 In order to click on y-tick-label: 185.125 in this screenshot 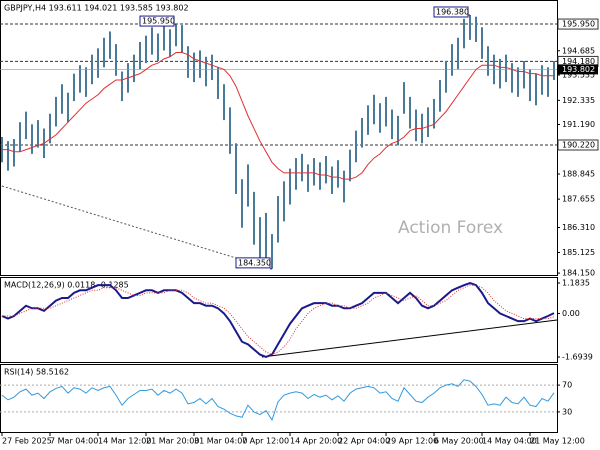, I will do `click(578, 252)`.